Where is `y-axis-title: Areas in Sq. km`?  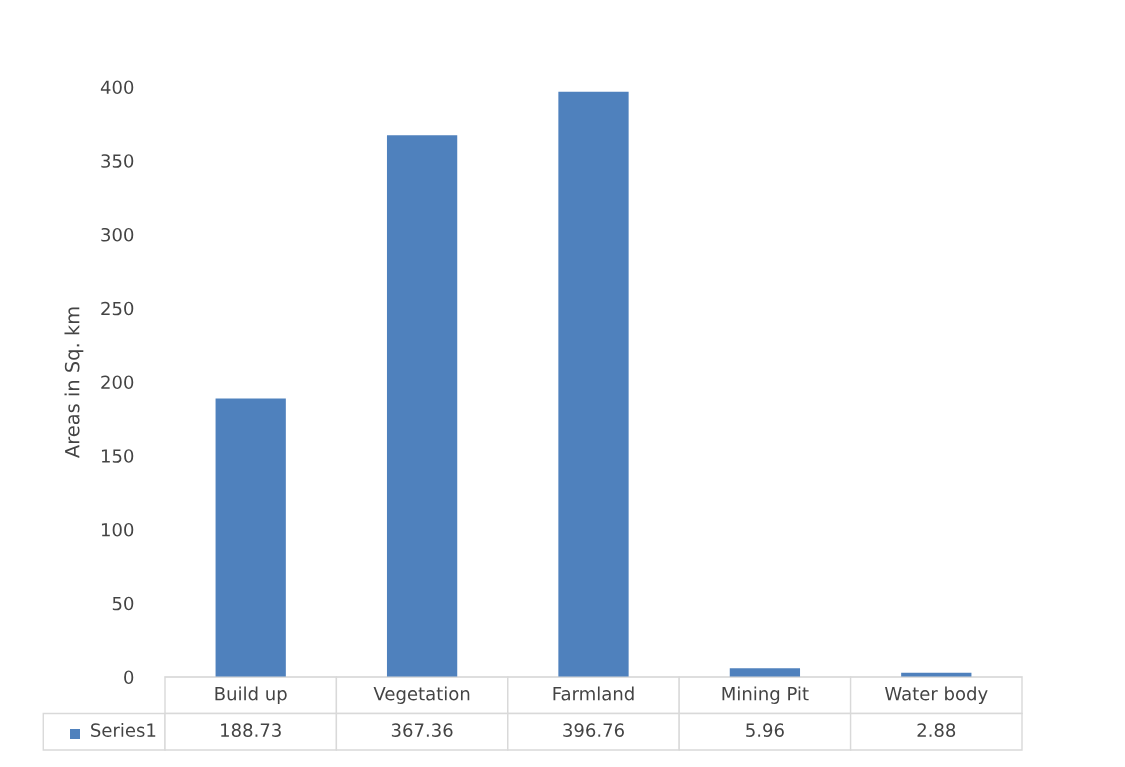 y-axis-title: Areas in Sq. km is located at coordinates (74, 382).